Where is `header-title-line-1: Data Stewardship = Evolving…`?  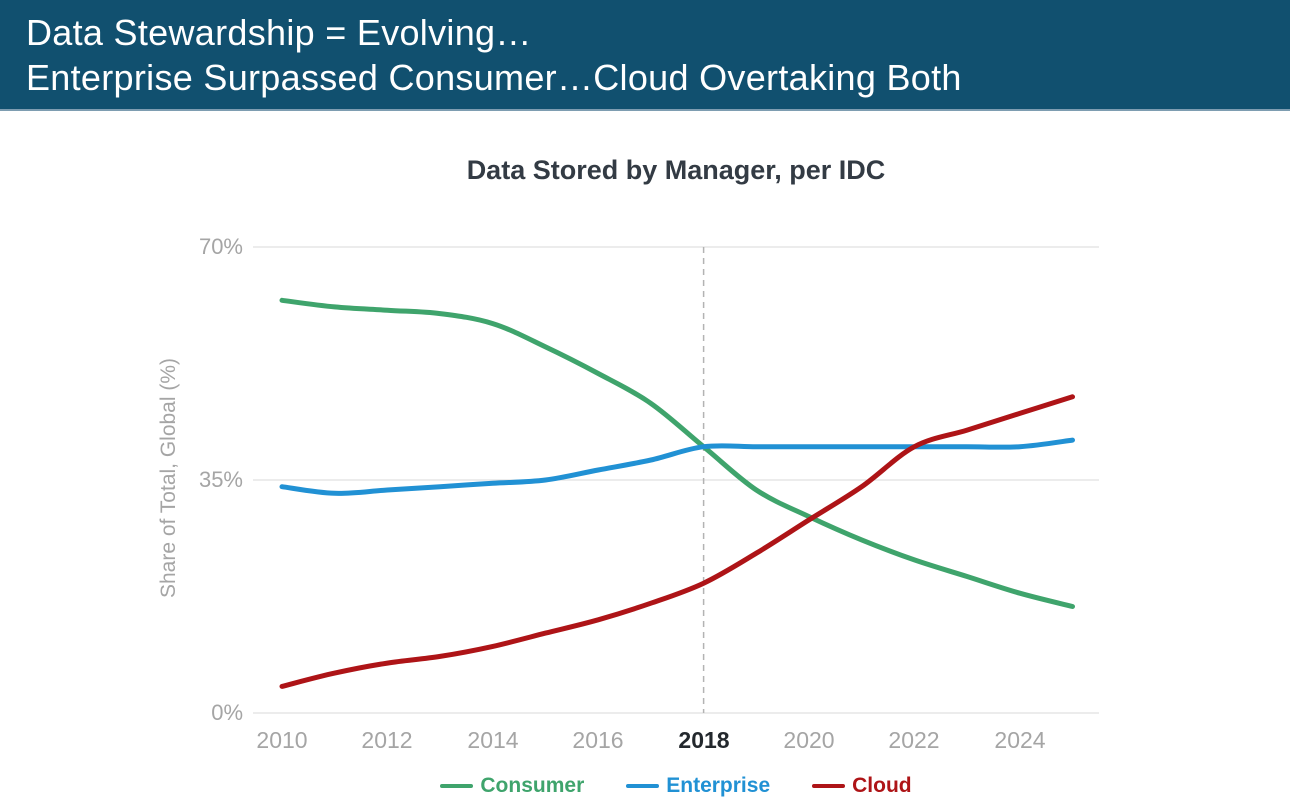
header-title-line-1: Data Stewardship = Evolving… is located at coordinates (279, 32).